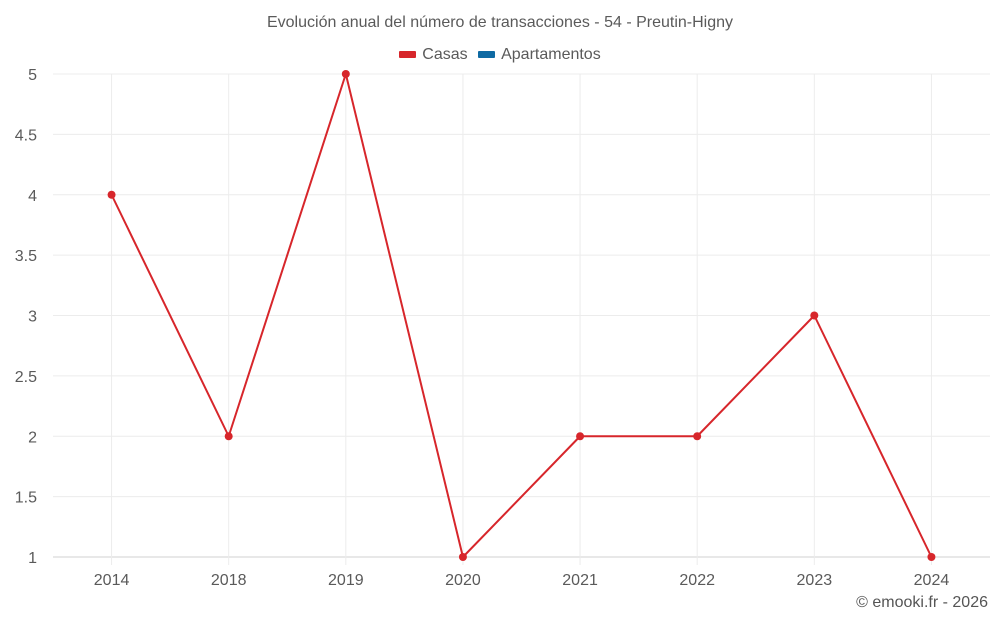 This screenshot has width=1000, height=625. Describe the element at coordinates (32, 317) in the screenshot. I see `y-tick-label: 3` at that location.